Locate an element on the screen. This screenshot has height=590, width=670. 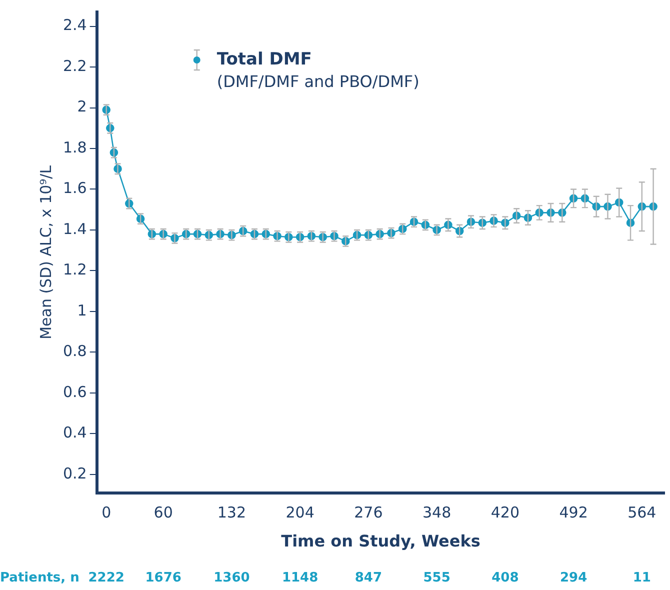
legend-label: Total DMF is located at coordinates (264, 59).